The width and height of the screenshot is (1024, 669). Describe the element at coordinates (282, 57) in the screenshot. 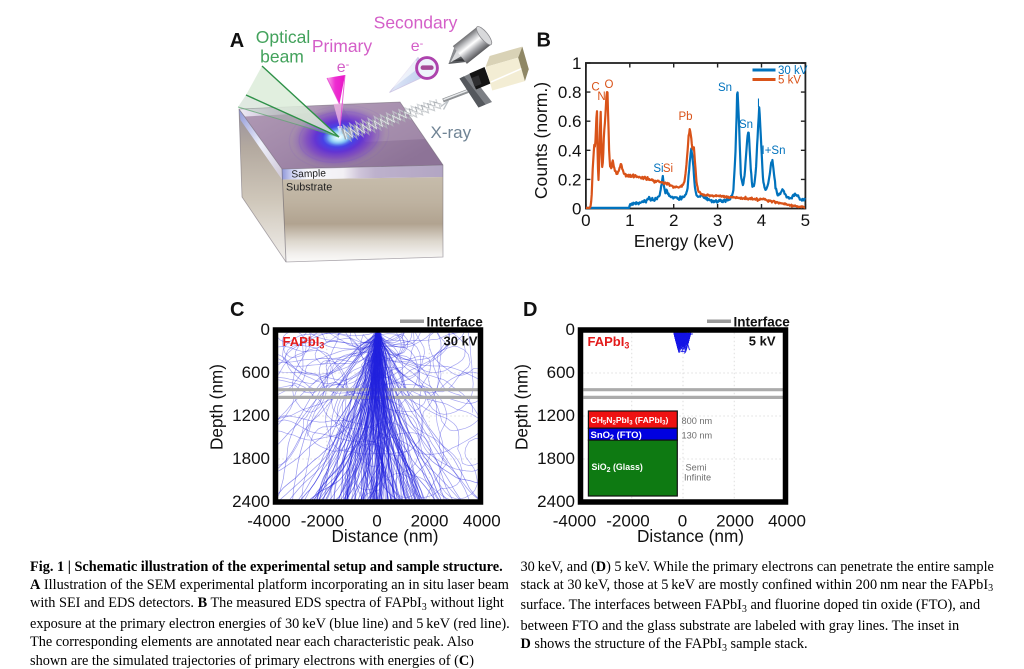

I see `svg-text: beam` at that location.